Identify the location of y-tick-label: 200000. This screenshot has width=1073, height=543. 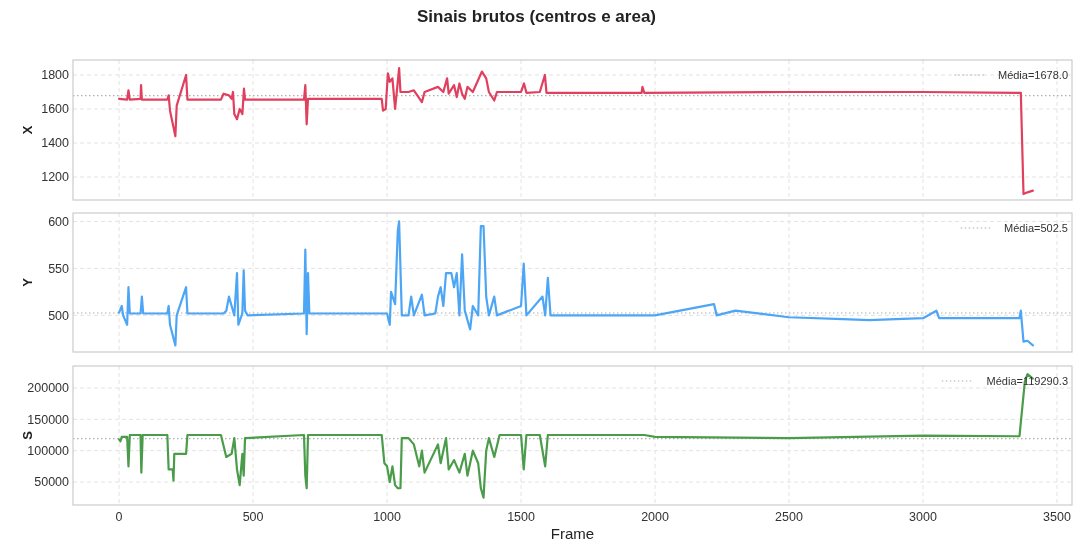
(48, 388).